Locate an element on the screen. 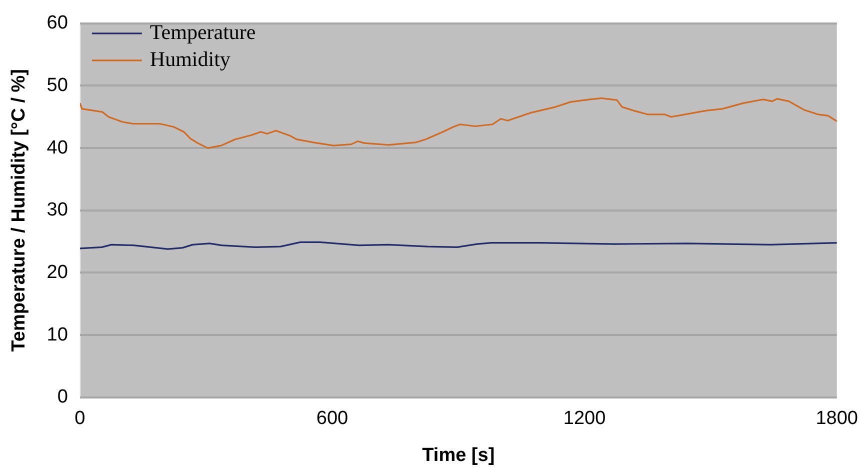 The width and height of the screenshot is (868, 475). y-tick-label: 30 is located at coordinates (57, 210).